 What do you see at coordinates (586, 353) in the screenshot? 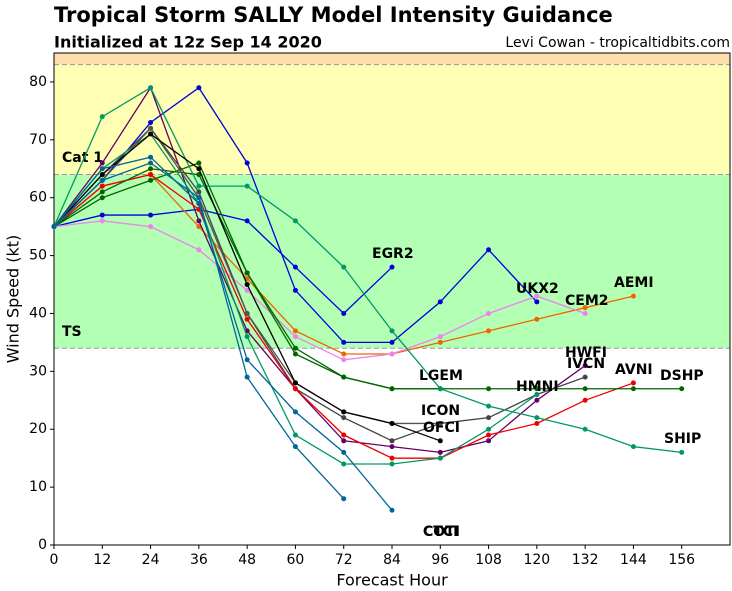
I see `series-label: HWFI` at bounding box center [586, 353].